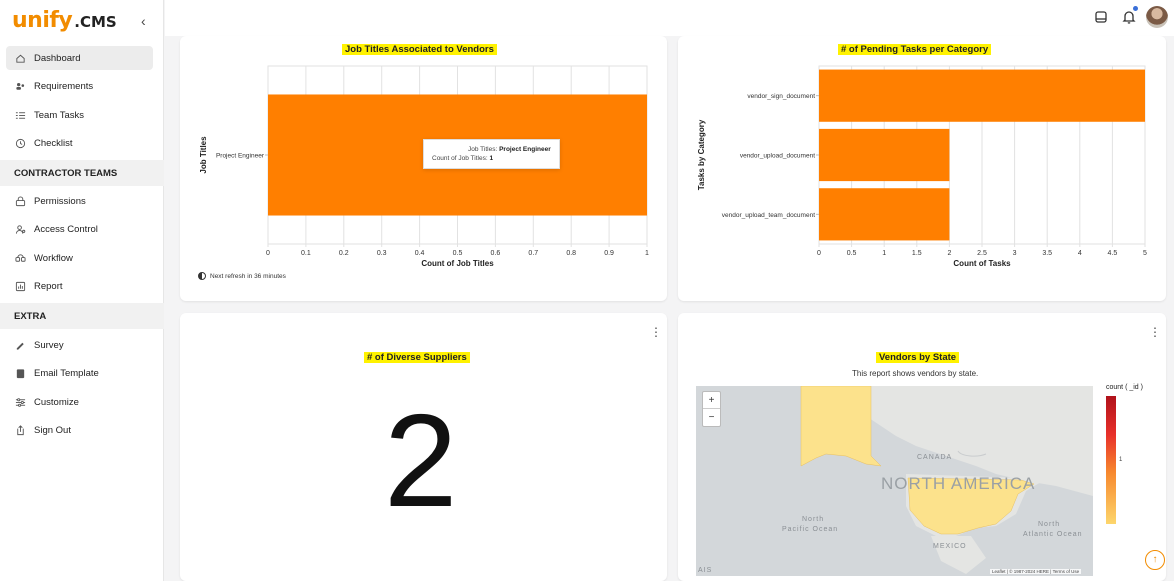  Describe the element at coordinates (79, 258) in the screenshot. I see `sidebar-item-workflow: Workflow` at that location.